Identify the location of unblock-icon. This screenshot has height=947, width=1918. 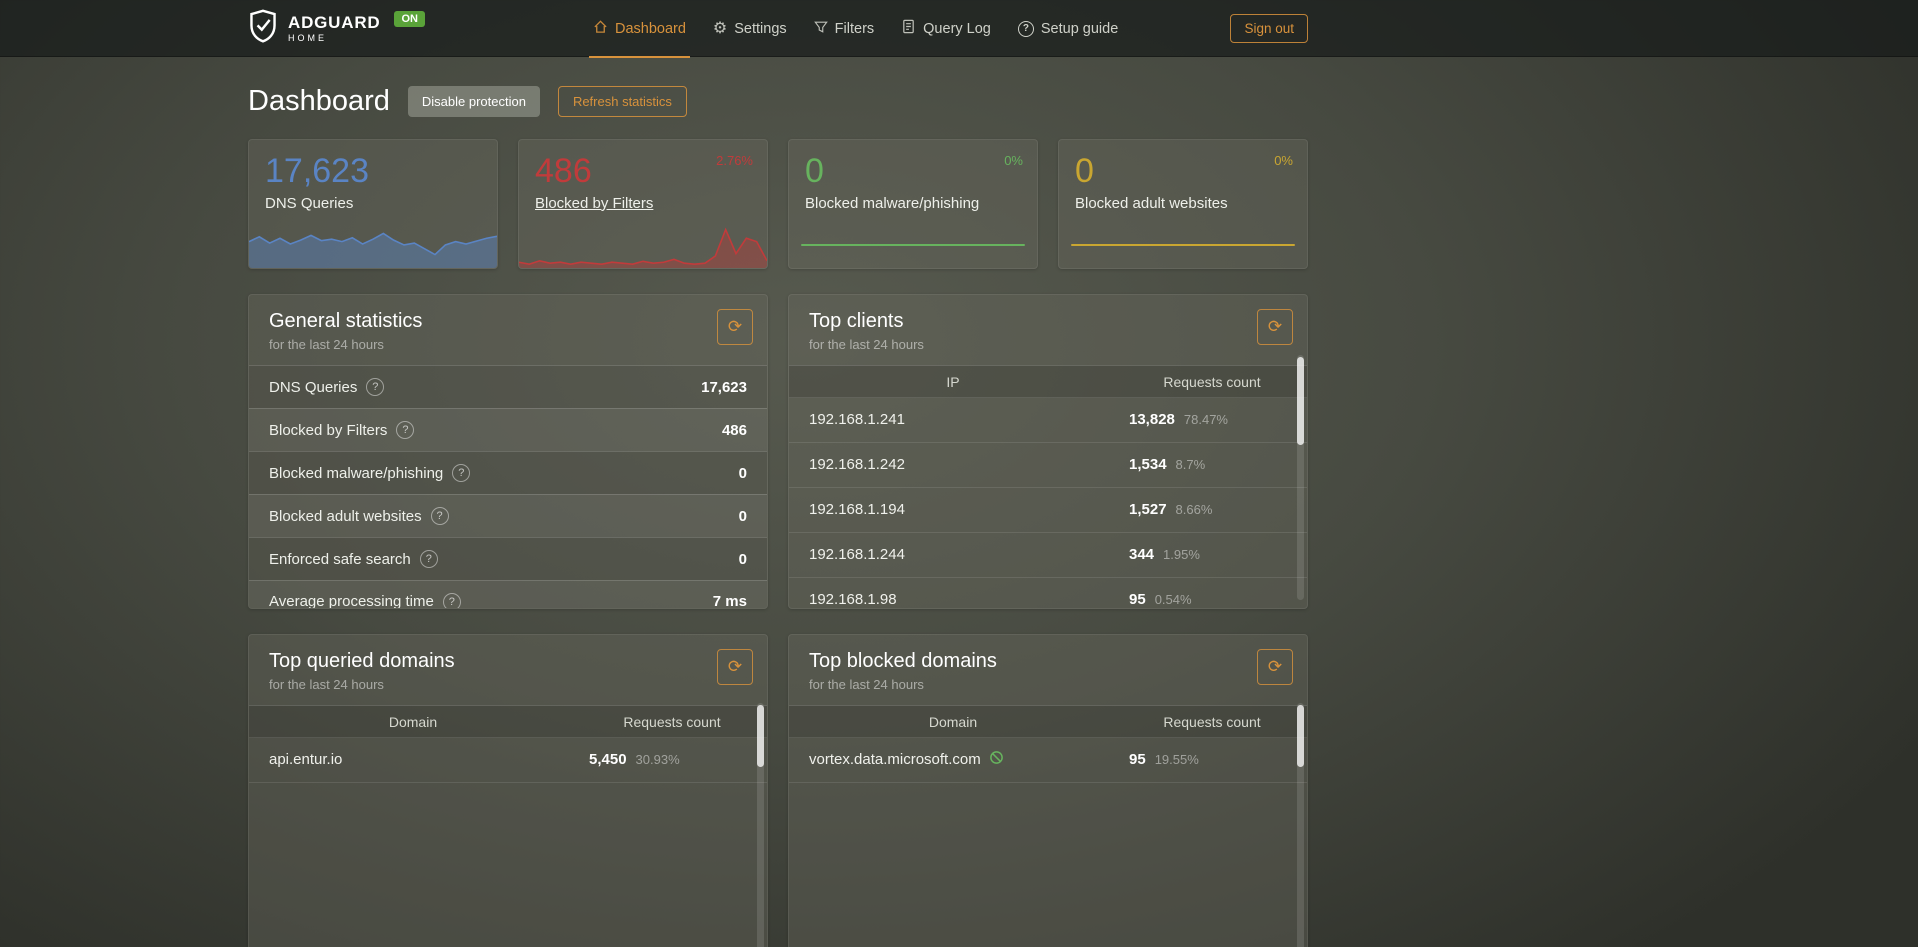
(996, 759).